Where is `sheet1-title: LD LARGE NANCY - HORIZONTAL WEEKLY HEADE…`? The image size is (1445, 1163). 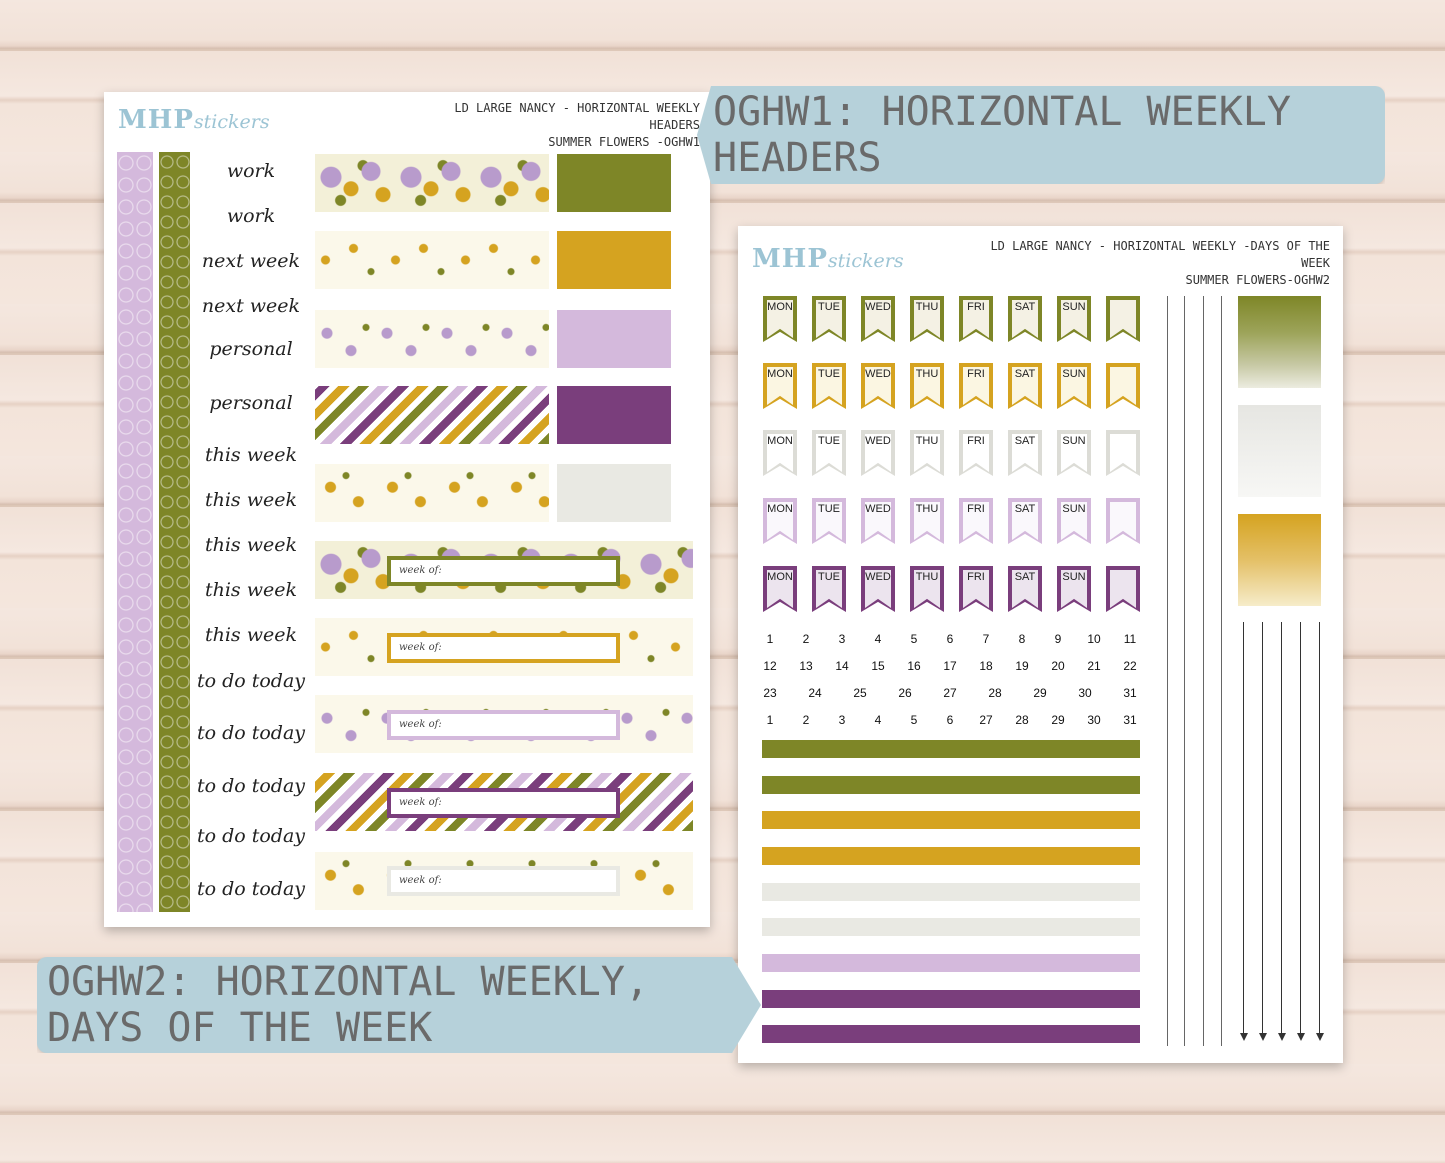 sheet1-title: LD LARGE NANCY - HORIZONTAL WEEKLY HEADE… is located at coordinates (550, 125).